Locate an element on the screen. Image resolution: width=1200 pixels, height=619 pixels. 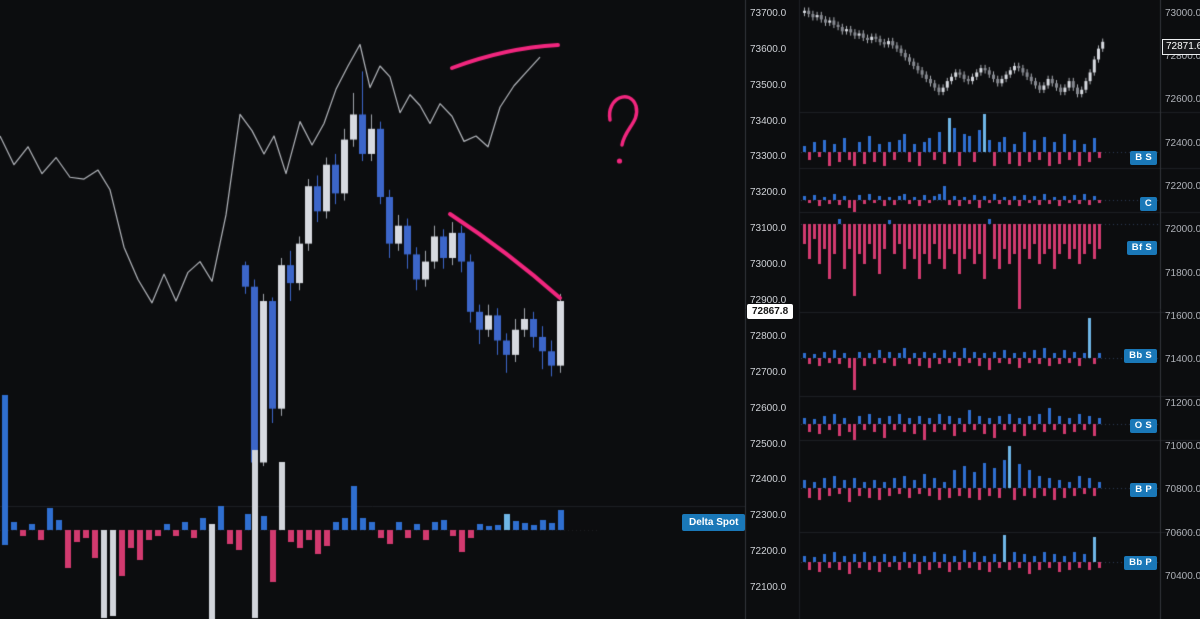
pane-label-badge-bf-s: Bf S is located at coordinates (1141, 248).